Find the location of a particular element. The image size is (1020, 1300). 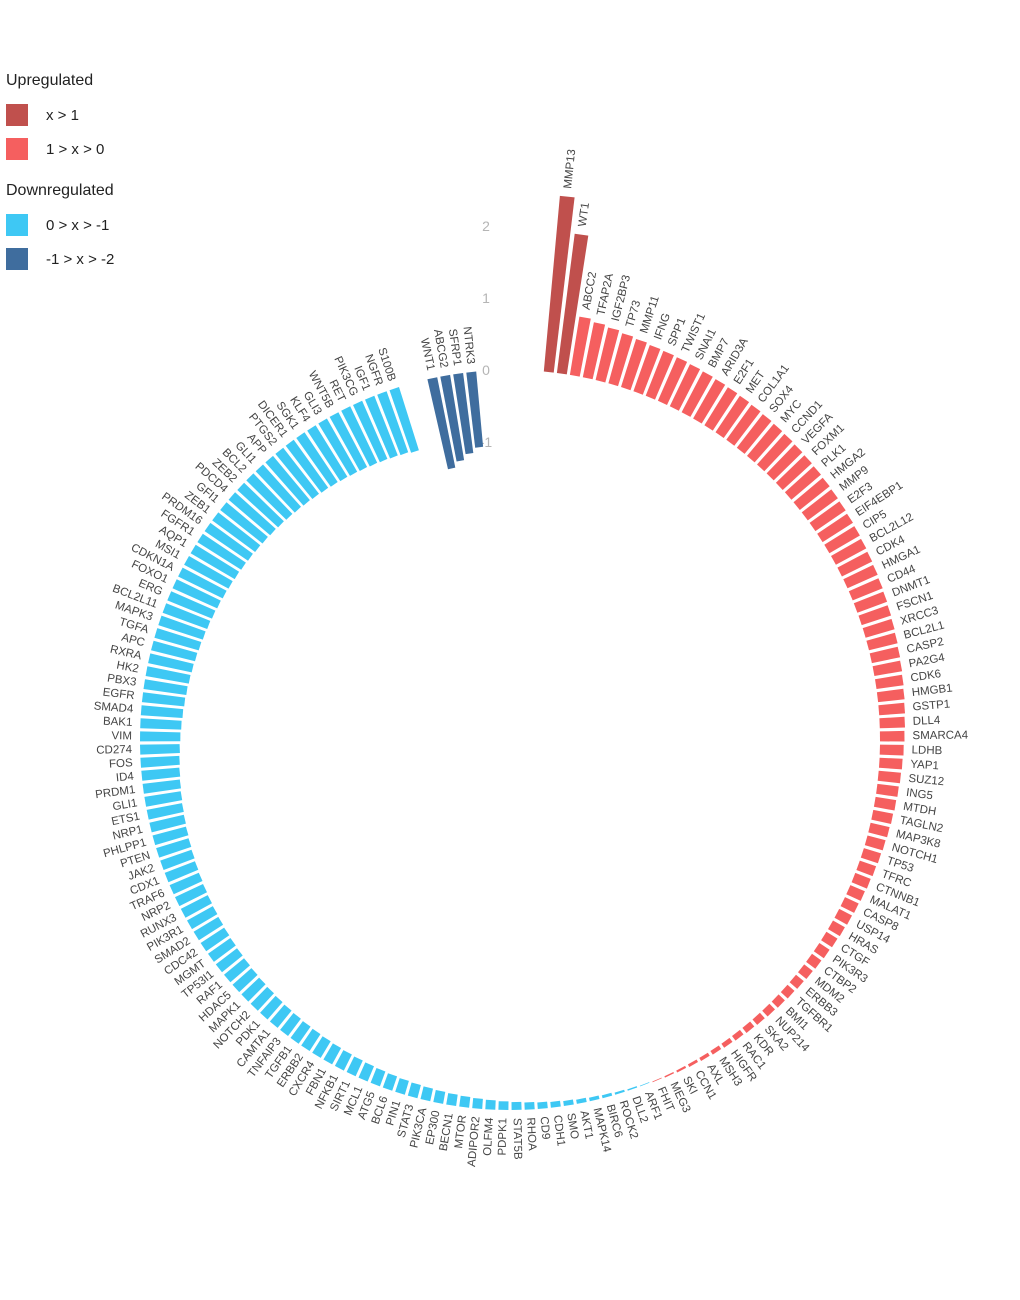

bar-strong-up-wt1 is located at coordinates (572, 304).